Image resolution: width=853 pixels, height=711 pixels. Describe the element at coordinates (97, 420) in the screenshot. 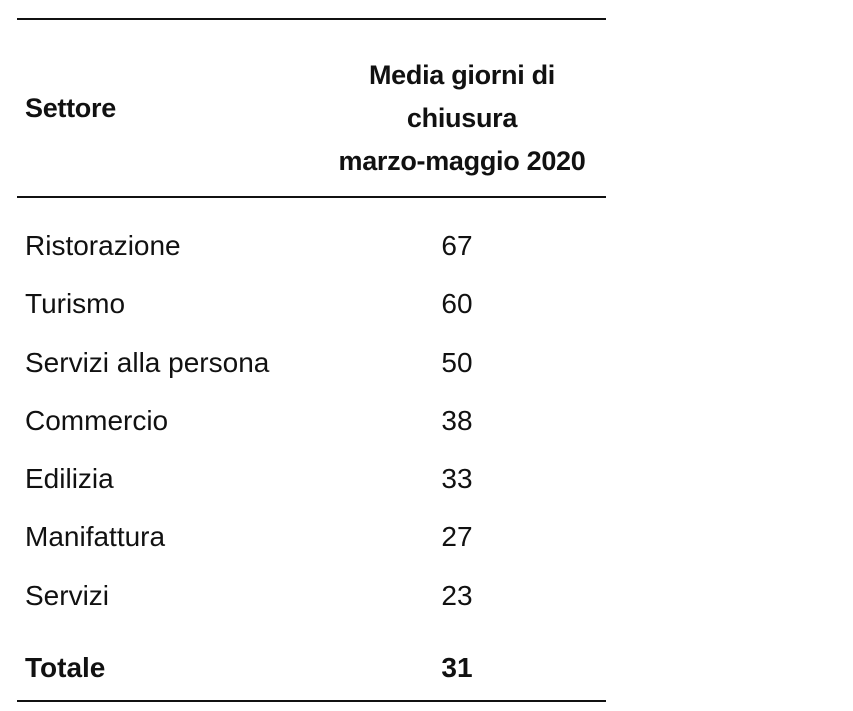

I see `row-sector: Commercio` at that location.